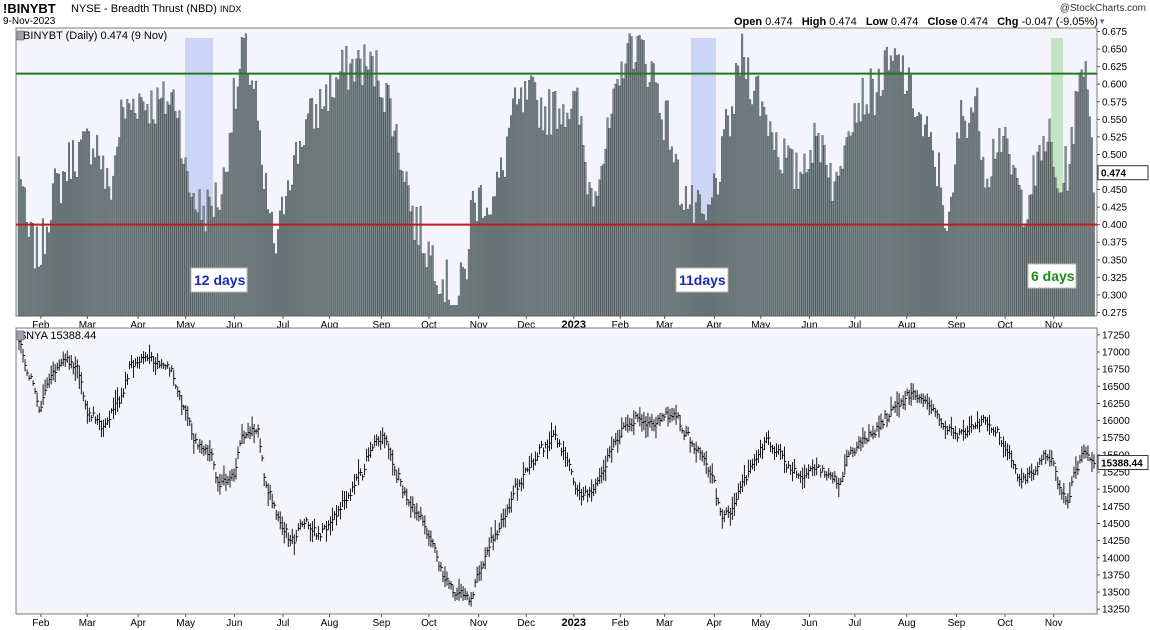 This screenshot has height=630, width=1150. I want to click on x-tick-label: Feb, so click(621, 325).